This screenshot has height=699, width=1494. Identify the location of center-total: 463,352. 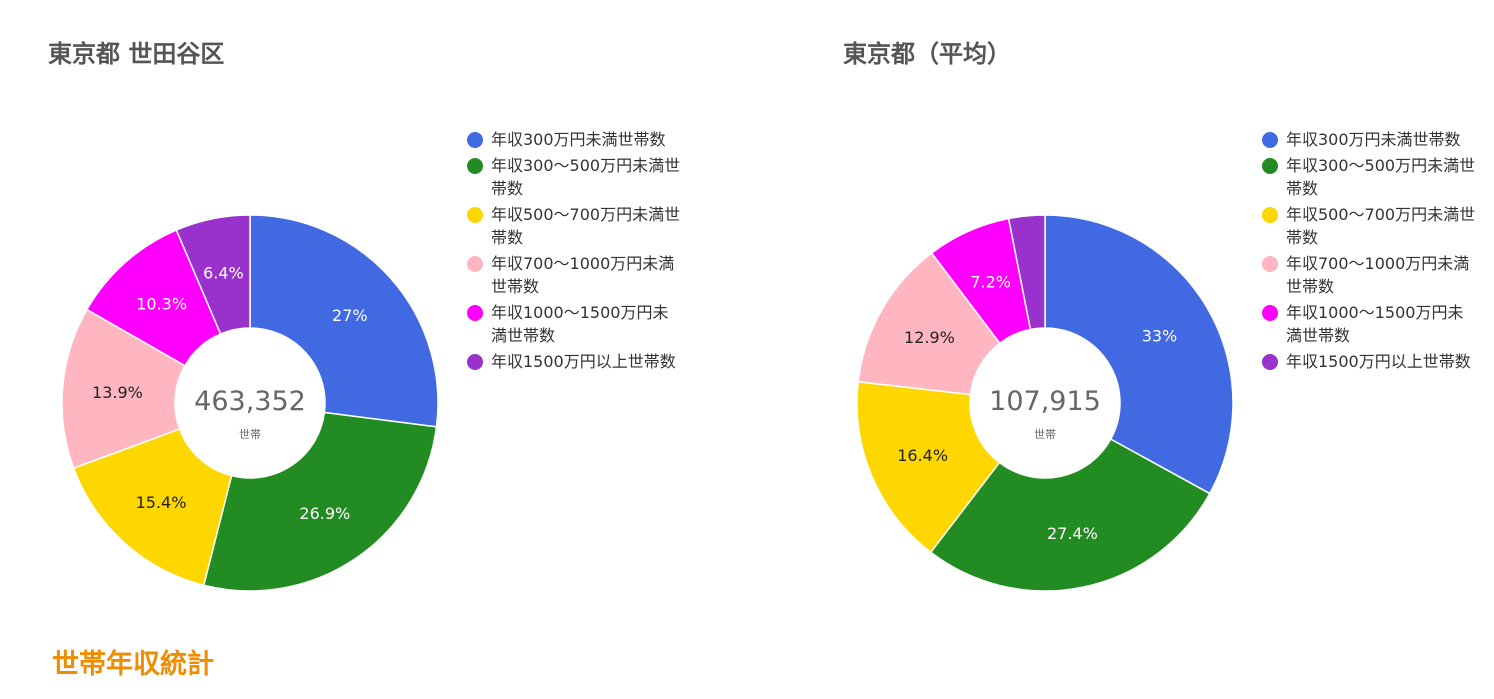
(250, 401).